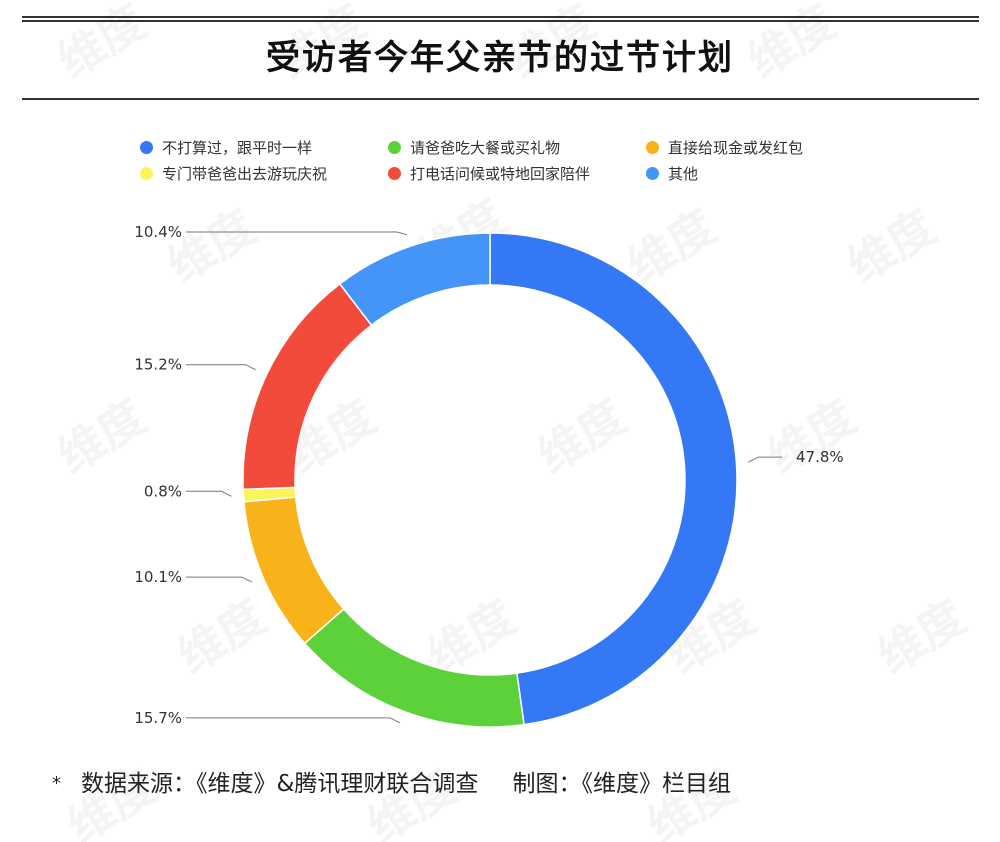  Describe the element at coordinates (158, 232) in the screenshot. I see `value-label-5: 10.4%` at that location.